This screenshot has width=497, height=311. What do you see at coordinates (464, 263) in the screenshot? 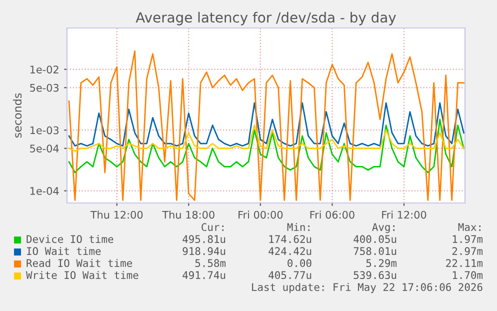
I see `text: 22.11m` at bounding box center [464, 263].